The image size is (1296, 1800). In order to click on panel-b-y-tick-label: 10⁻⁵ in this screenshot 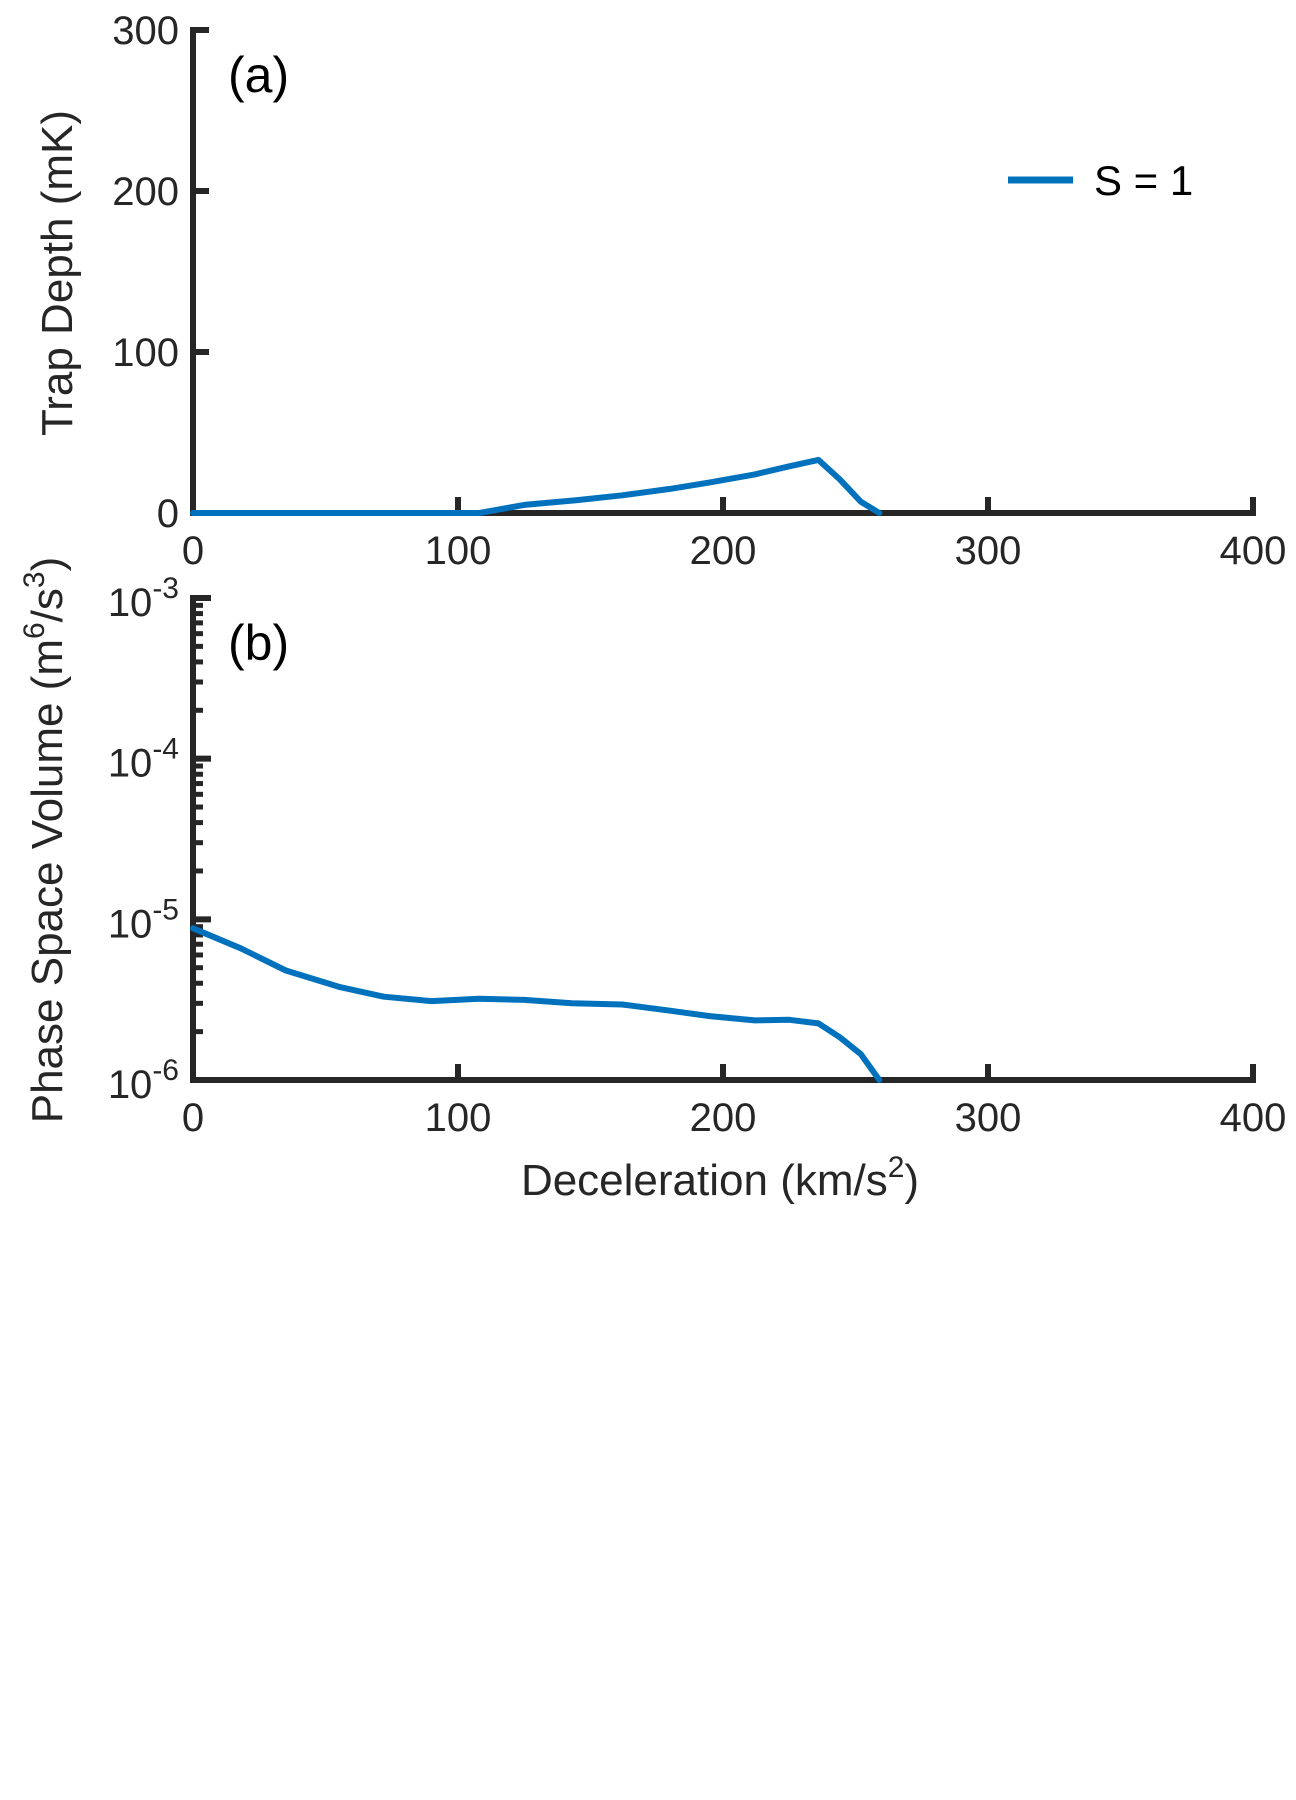, I will do `click(143, 919)`.